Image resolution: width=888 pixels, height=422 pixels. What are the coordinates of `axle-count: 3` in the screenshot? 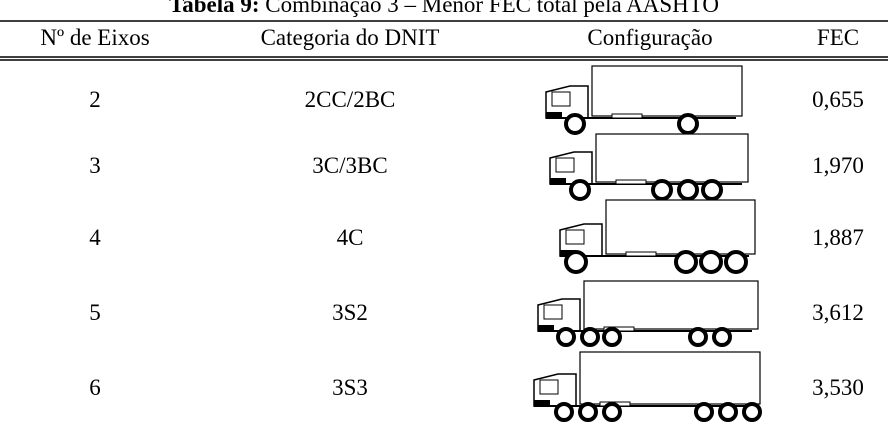 It's located at (95, 165).